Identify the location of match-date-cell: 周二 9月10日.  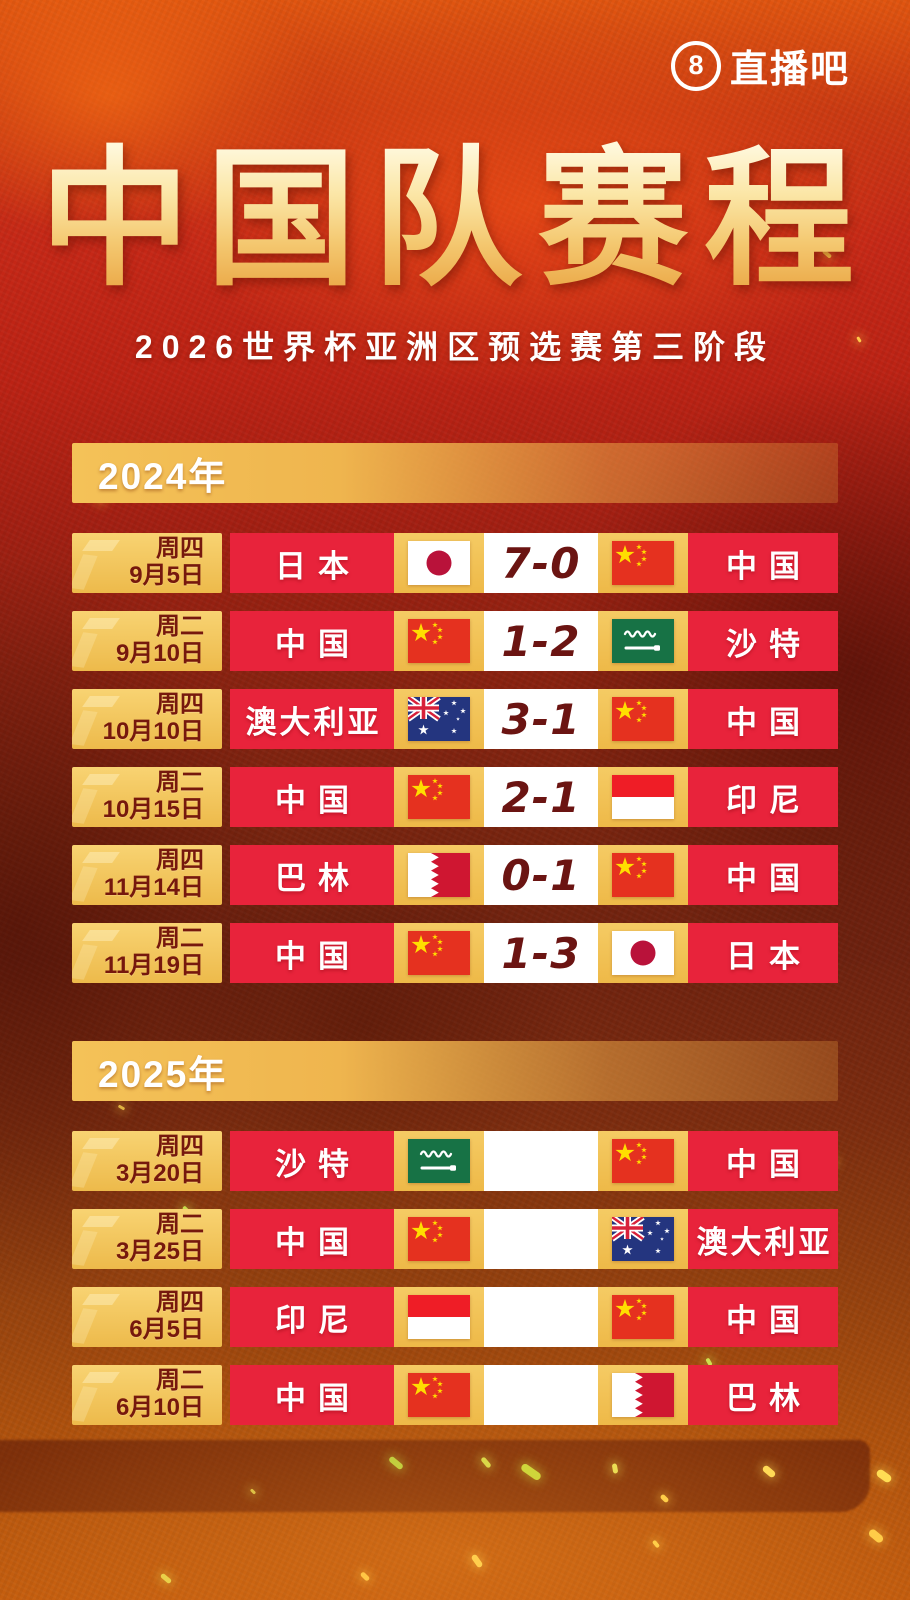
(147, 641).